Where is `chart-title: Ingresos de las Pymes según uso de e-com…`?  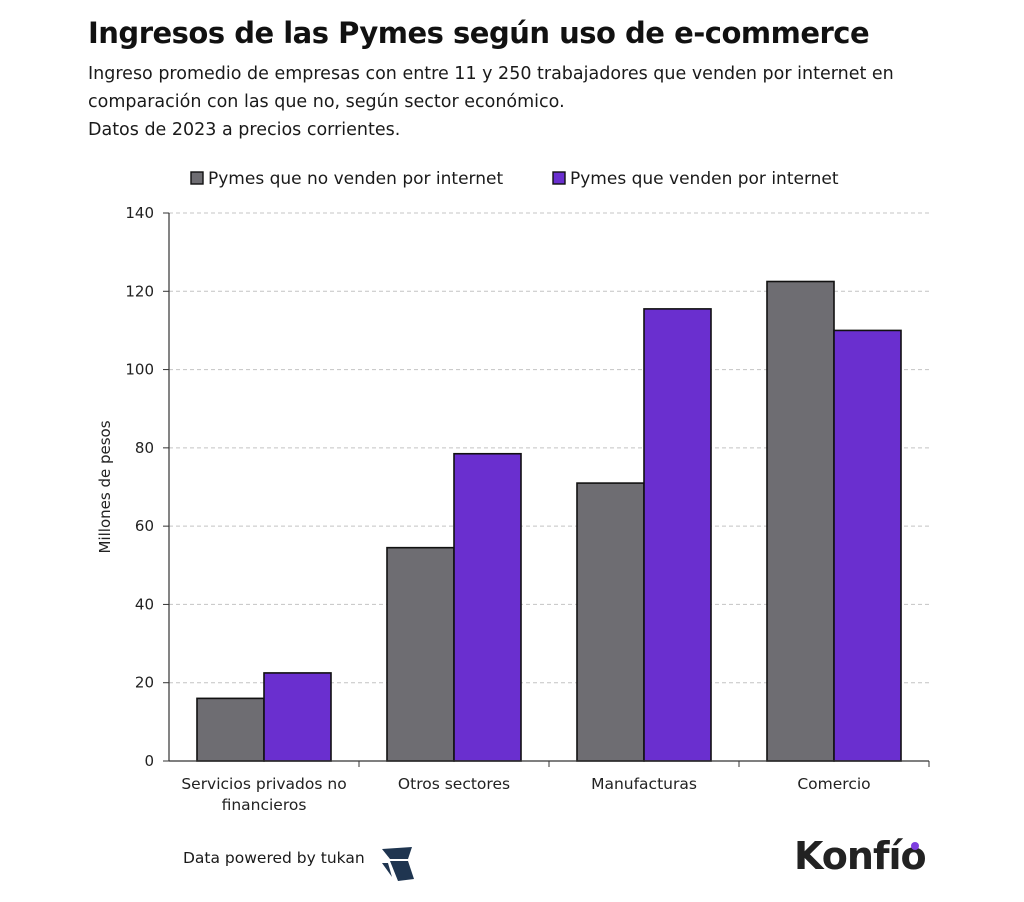
chart-title: Ingresos de las Pymes según uso de e-com… is located at coordinates (479, 33).